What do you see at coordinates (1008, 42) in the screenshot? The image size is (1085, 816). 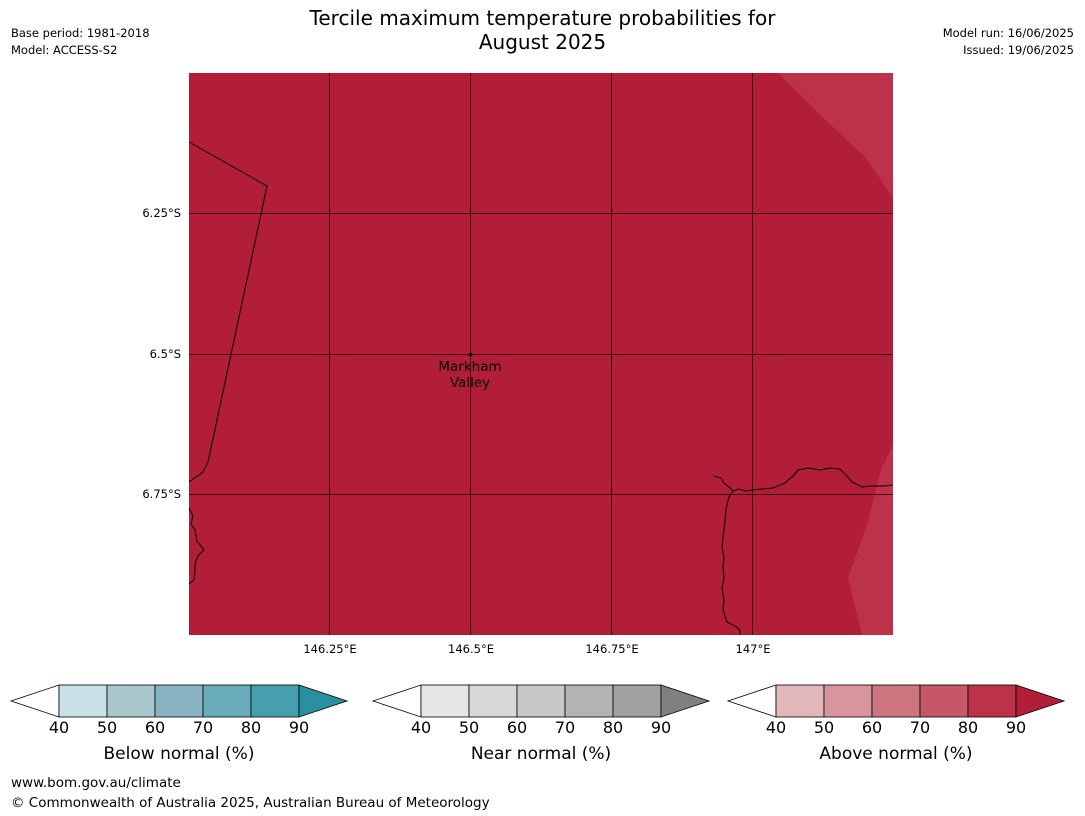 I see `meta-right: Model run: 16/06/2025 Issued: 19/06/2025` at bounding box center [1008, 42].